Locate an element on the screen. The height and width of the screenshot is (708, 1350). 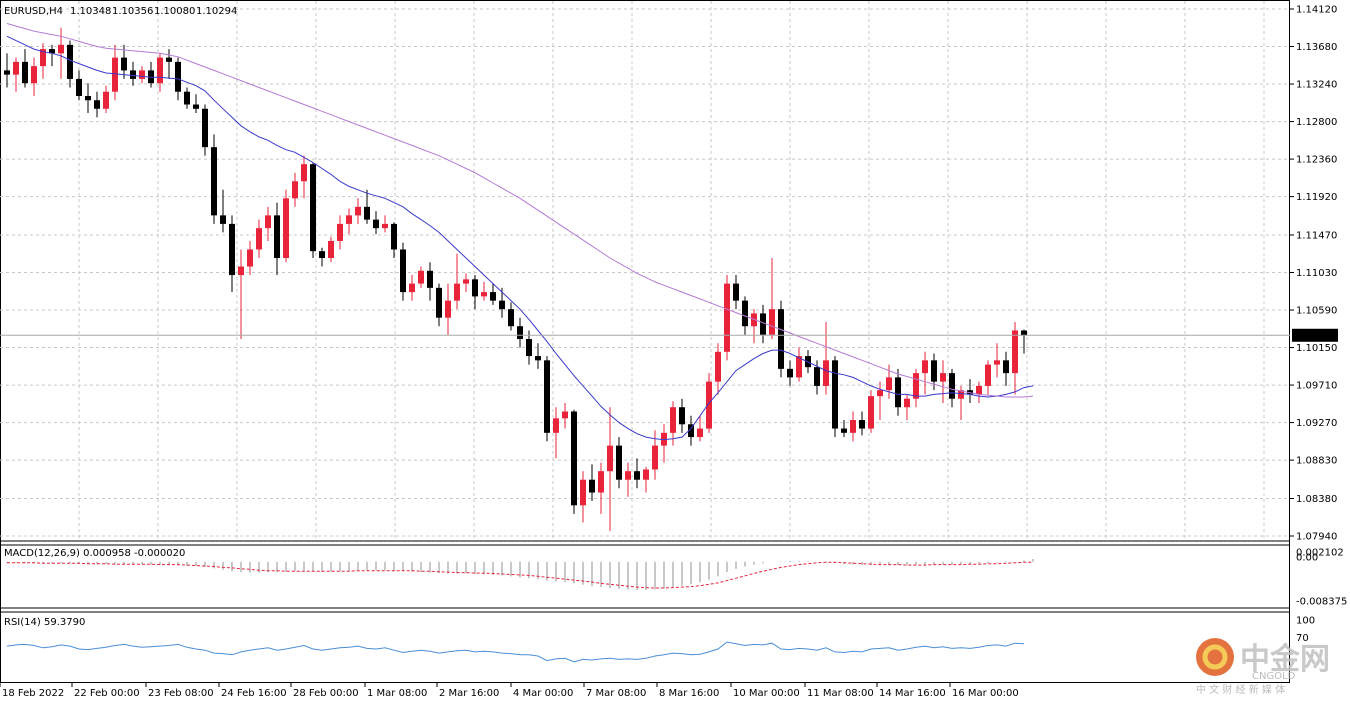
rsi-panel is located at coordinates (515, 652).